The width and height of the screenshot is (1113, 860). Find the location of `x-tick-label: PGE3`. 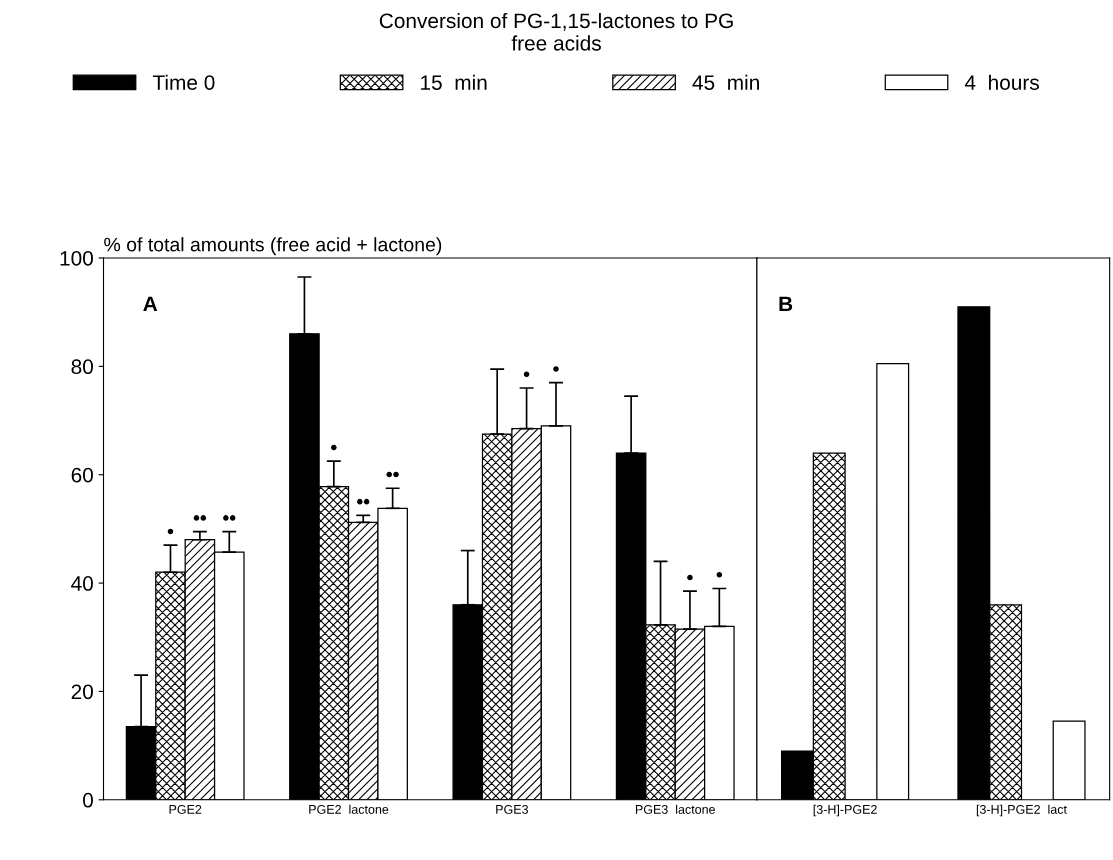

x-tick-label: PGE3 is located at coordinates (512, 809).